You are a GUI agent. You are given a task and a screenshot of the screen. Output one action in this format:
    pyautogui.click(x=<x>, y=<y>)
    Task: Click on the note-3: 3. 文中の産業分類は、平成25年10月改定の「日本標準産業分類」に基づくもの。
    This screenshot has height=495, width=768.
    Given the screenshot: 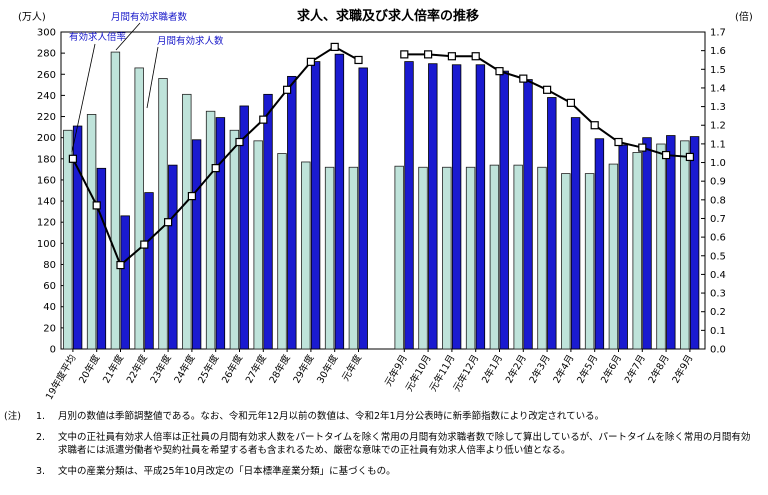 What is the action you would take?
    pyautogui.click(x=396, y=471)
    